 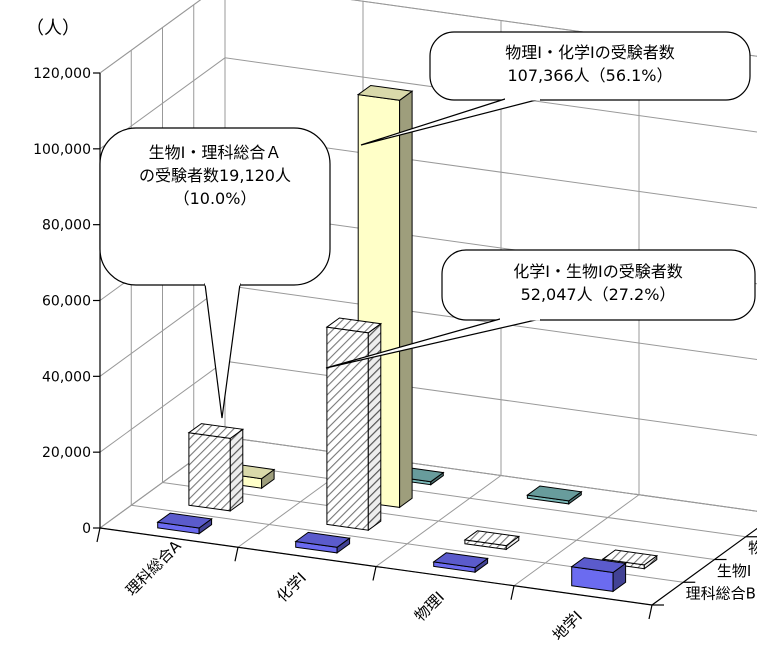 I want to click on callout: 物理Ⅰ・化学Ⅰの受験者数 107,366人（56.1%）, so click(x=555, y=88).